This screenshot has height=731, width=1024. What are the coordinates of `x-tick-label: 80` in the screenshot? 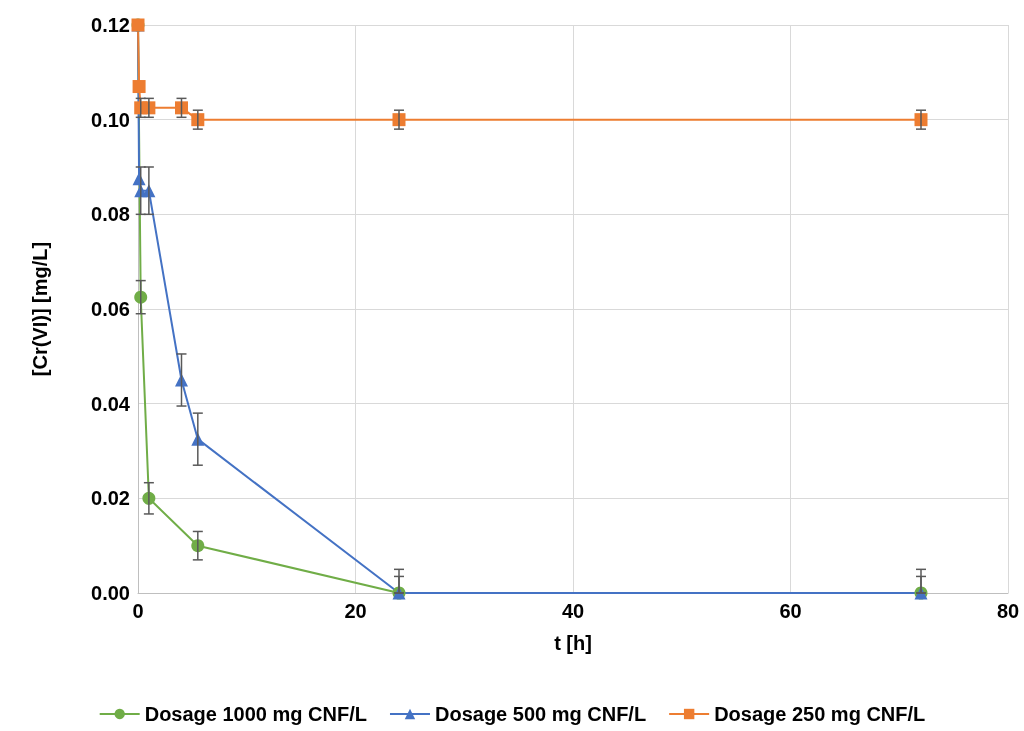 It's located at (1008, 611).